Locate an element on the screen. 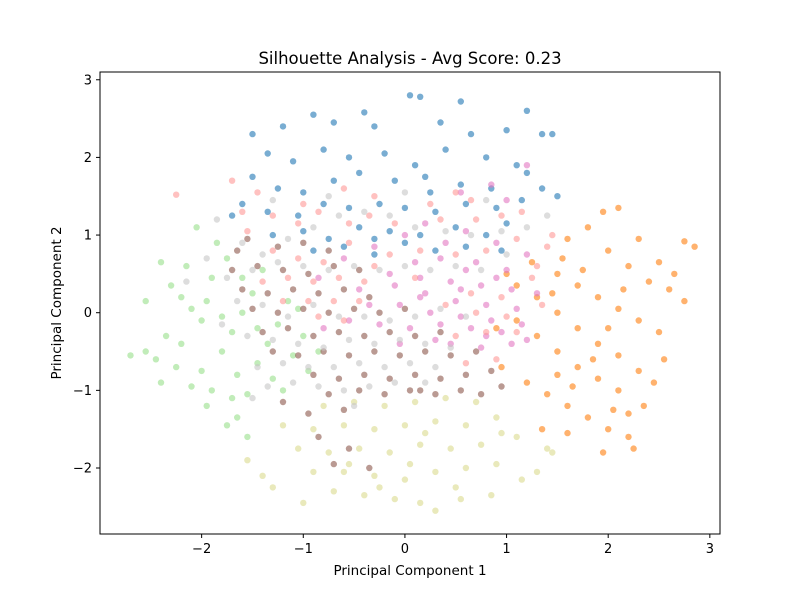 This screenshot has height=600, width=800. y-tick-label: −2 is located at coordinates (82, 469).